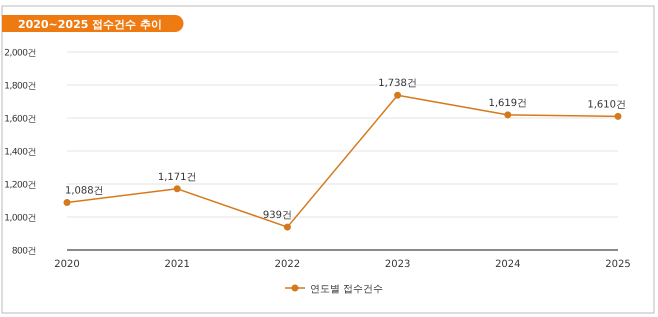 This screenshot has height=317, width=658. I want to click on y-tick-label: 1,600건, so click(20, 119).